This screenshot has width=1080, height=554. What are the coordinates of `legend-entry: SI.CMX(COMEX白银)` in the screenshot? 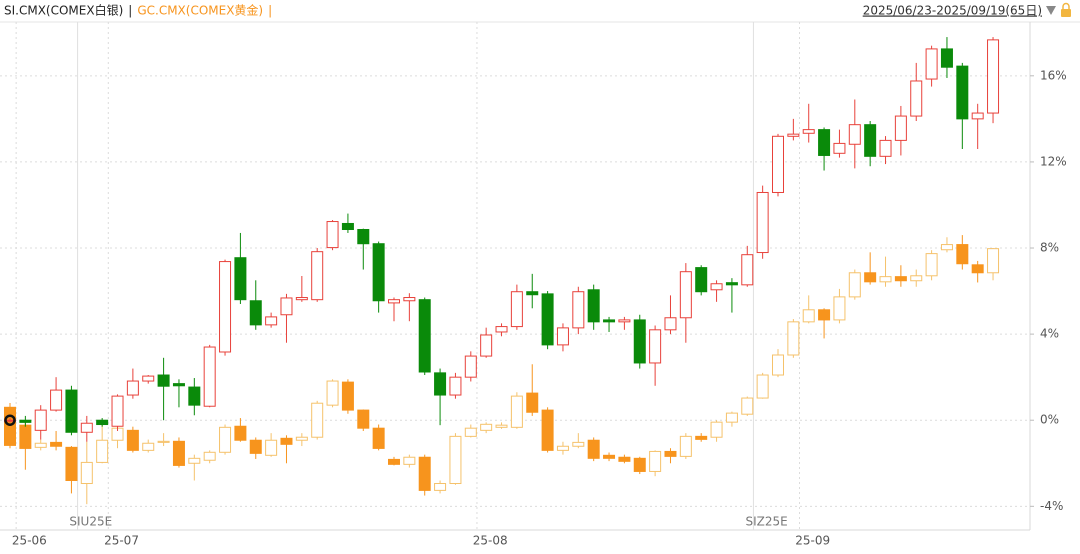 It's located at (63, 10).